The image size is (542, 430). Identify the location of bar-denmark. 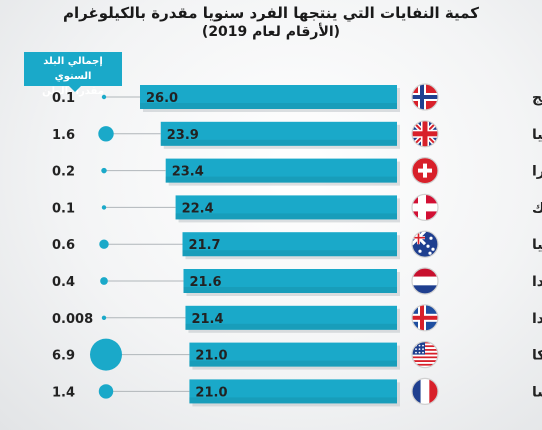
(286, 207).